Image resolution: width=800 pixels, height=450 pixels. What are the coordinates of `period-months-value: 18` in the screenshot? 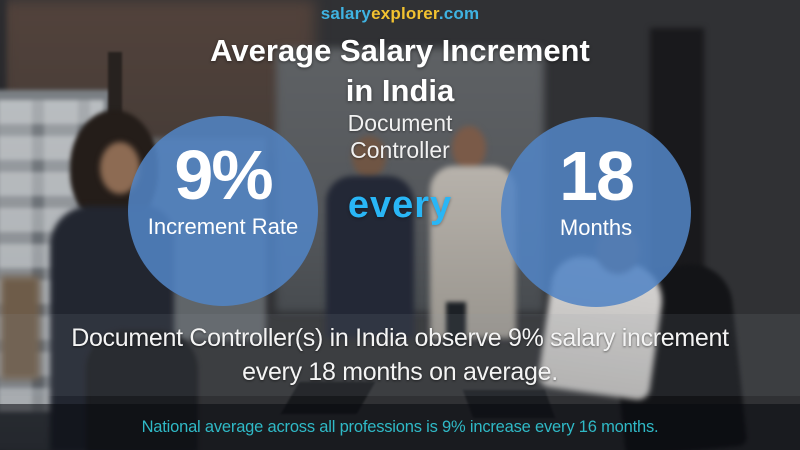 It's located at (597, 176).